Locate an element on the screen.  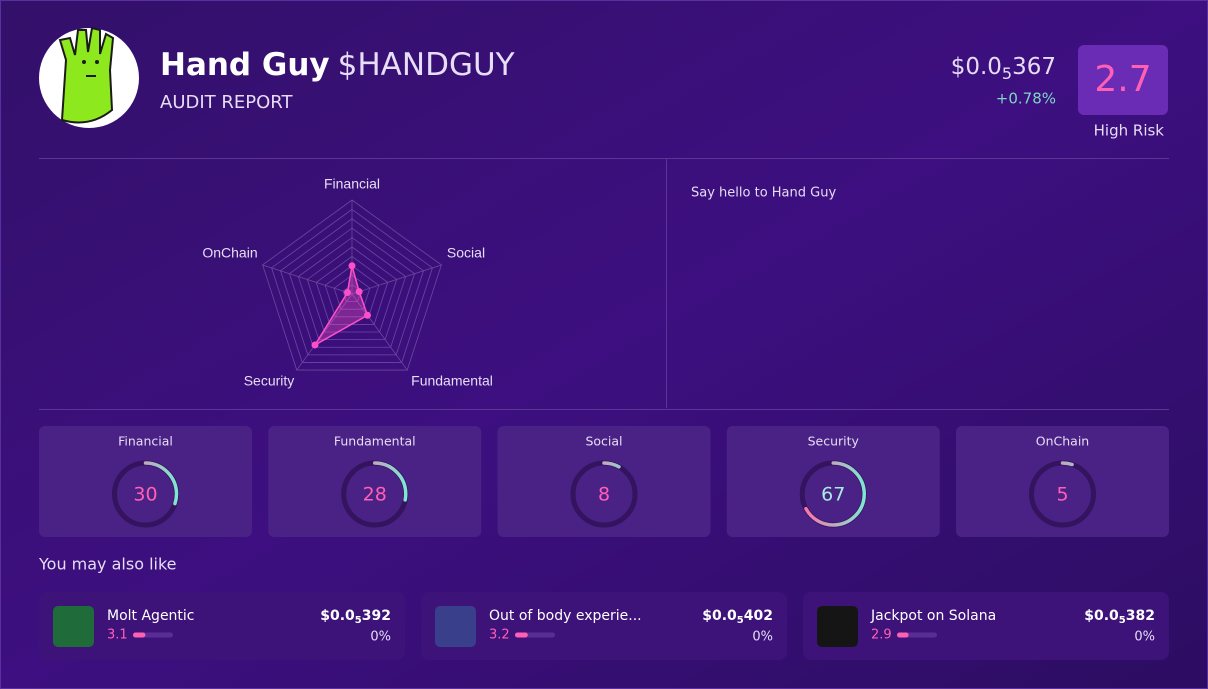
radar-area is located at coordinates (341, 305).